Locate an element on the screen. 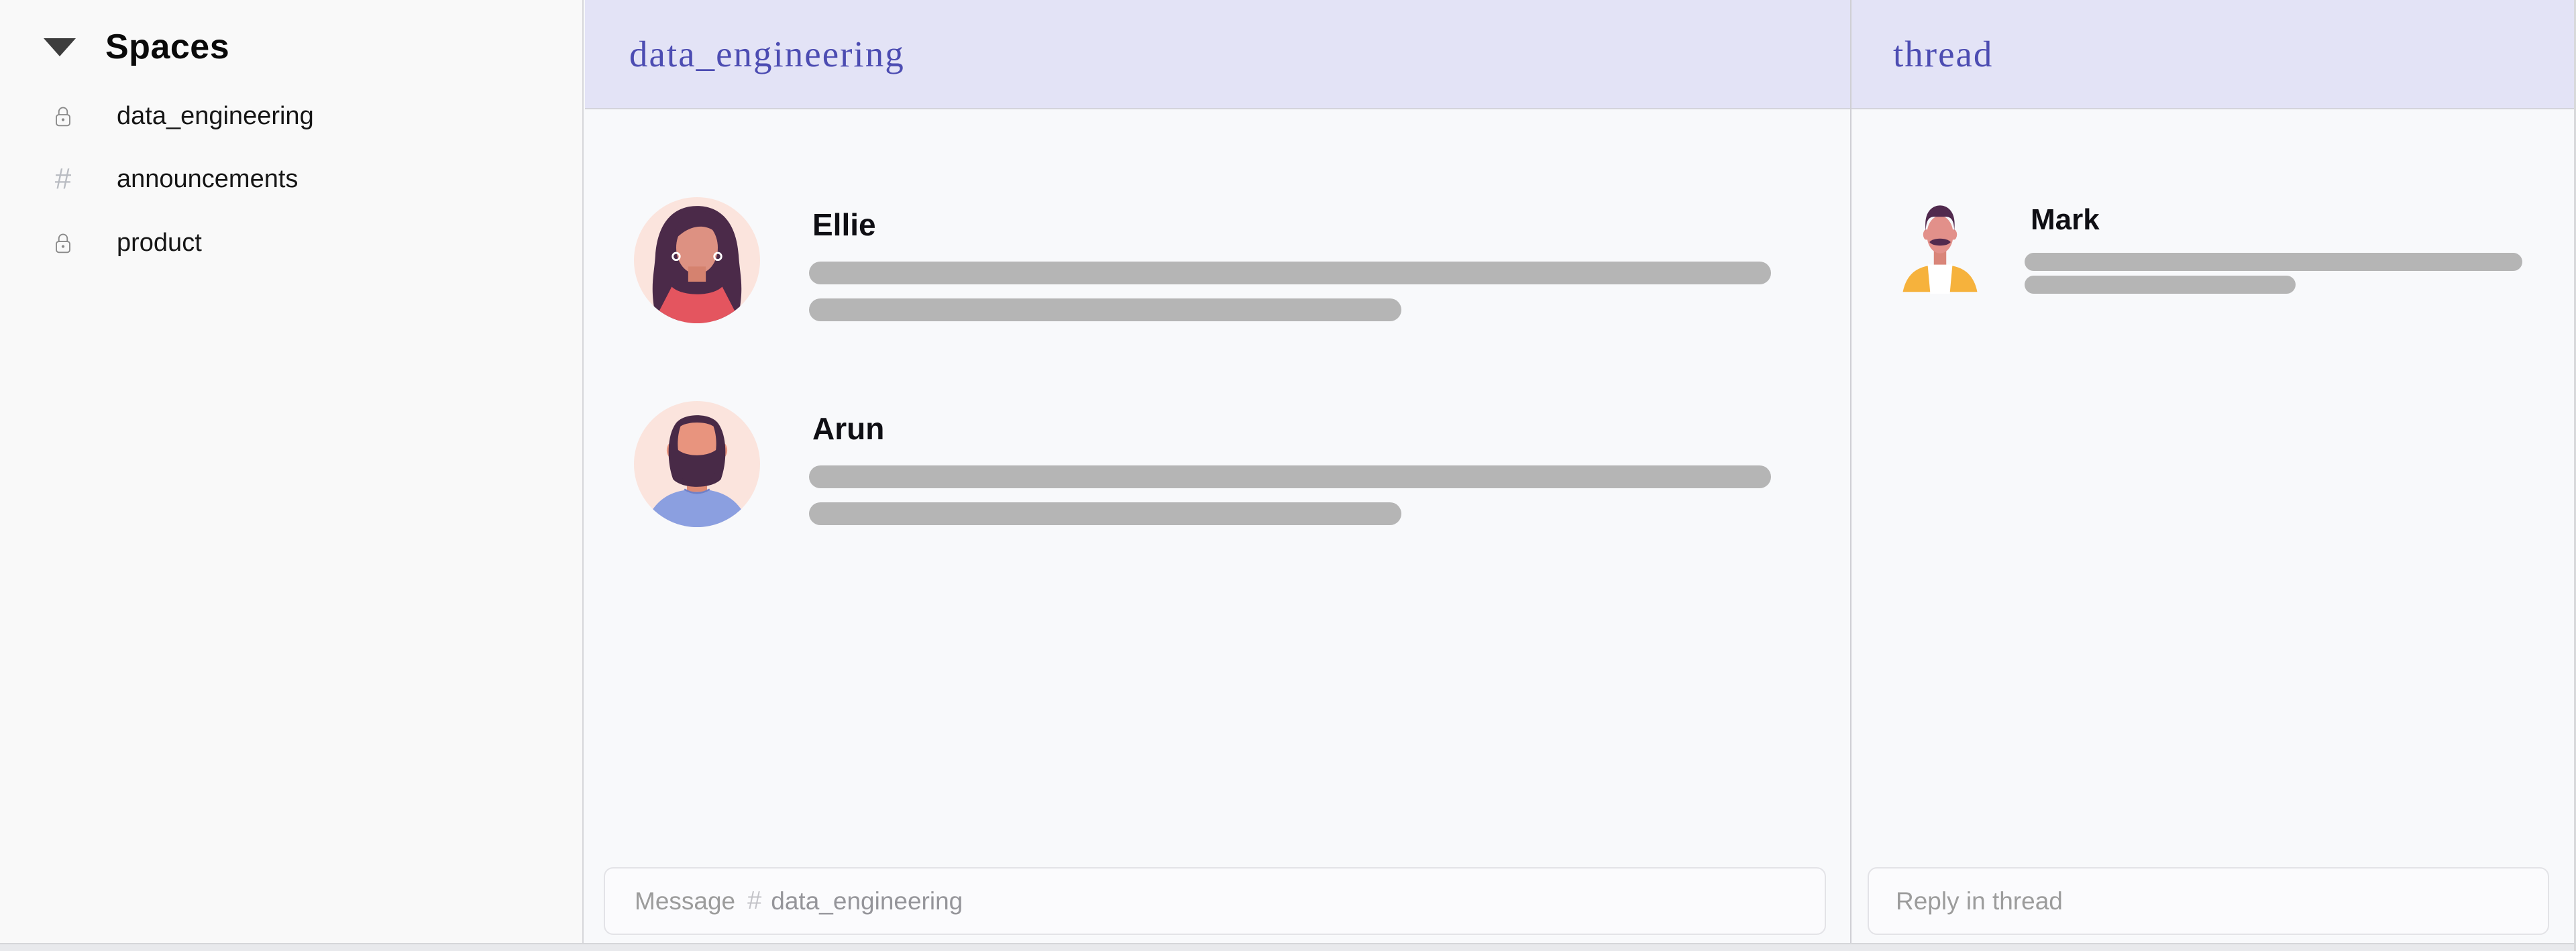 Image resolution: width=2576 pixels, height=951 pixels. message-author: Arun is located at coordinates (848, 428).